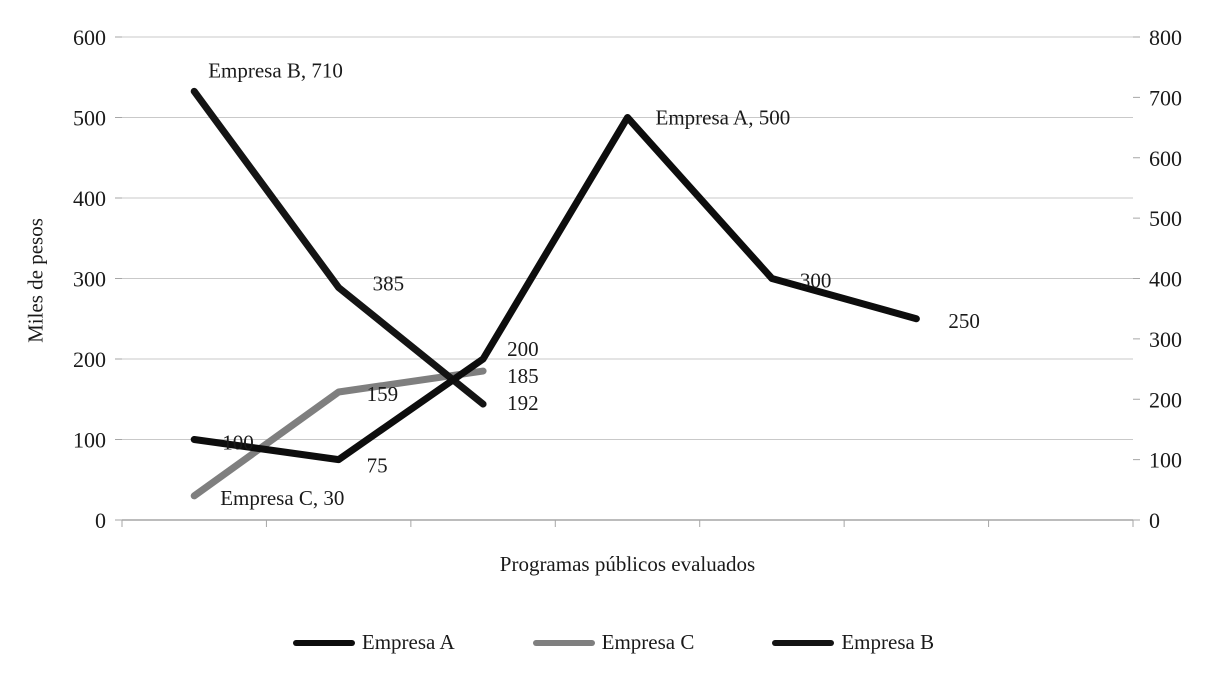 The height and width of the screenshot is (674, 1227). Describe the element at coordinates (1165, 158) in the screenshot. I see `y-right-tick-label: 600` at that location.